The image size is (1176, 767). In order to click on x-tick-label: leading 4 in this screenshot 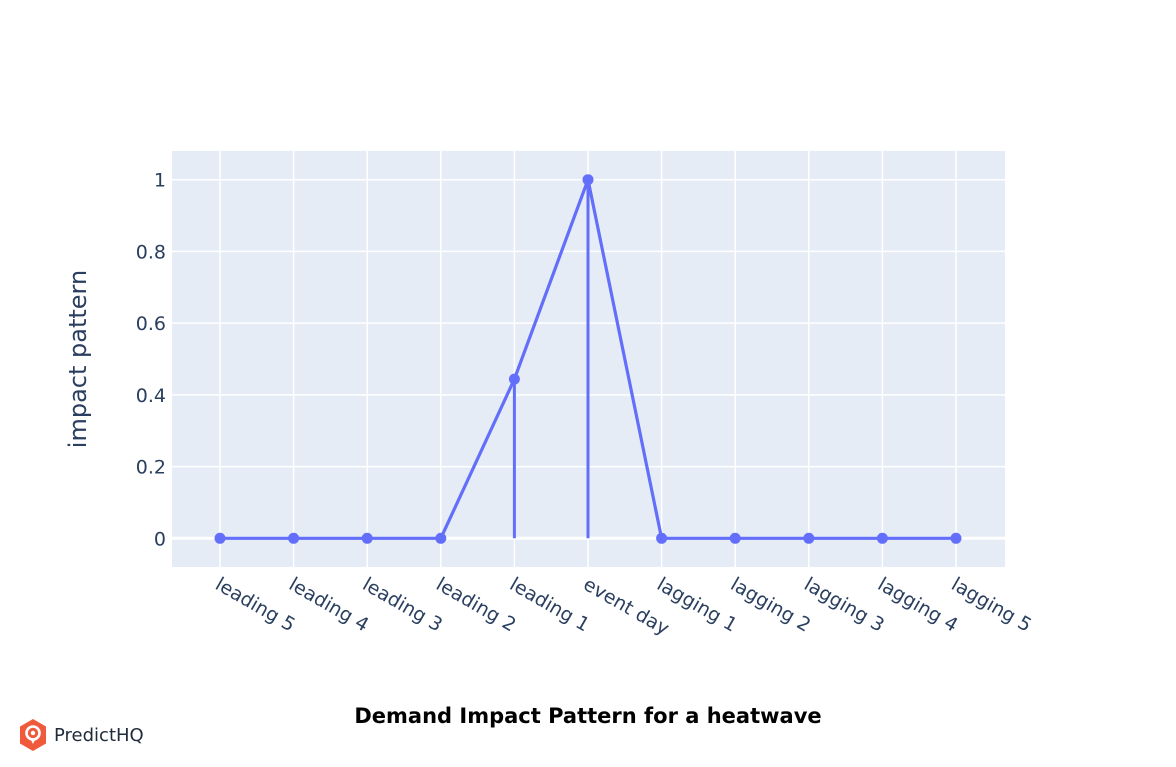, I will do `click(328, 604)`.